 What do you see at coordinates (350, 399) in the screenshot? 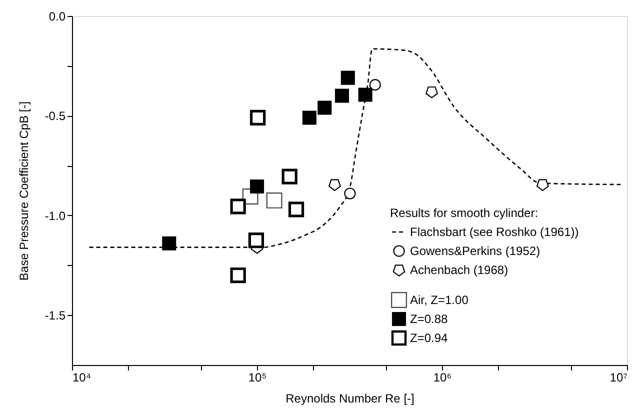
I see `x-axis-title: Reynolds Number Re [-]` at bounding box center [350, 399].